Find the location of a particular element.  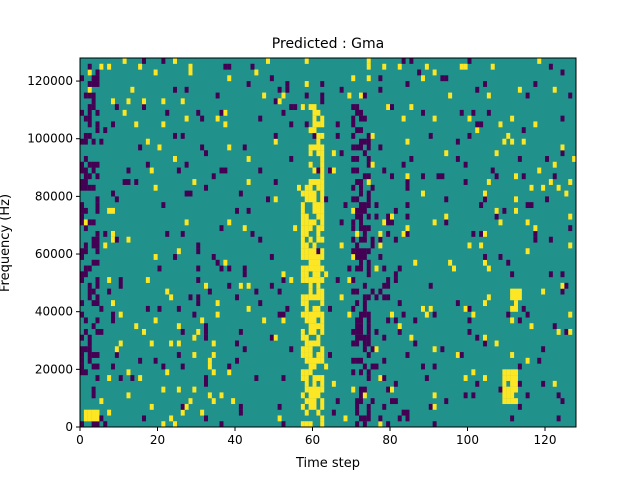

x-tick-label: 0 is located at coordinates (80, 440).